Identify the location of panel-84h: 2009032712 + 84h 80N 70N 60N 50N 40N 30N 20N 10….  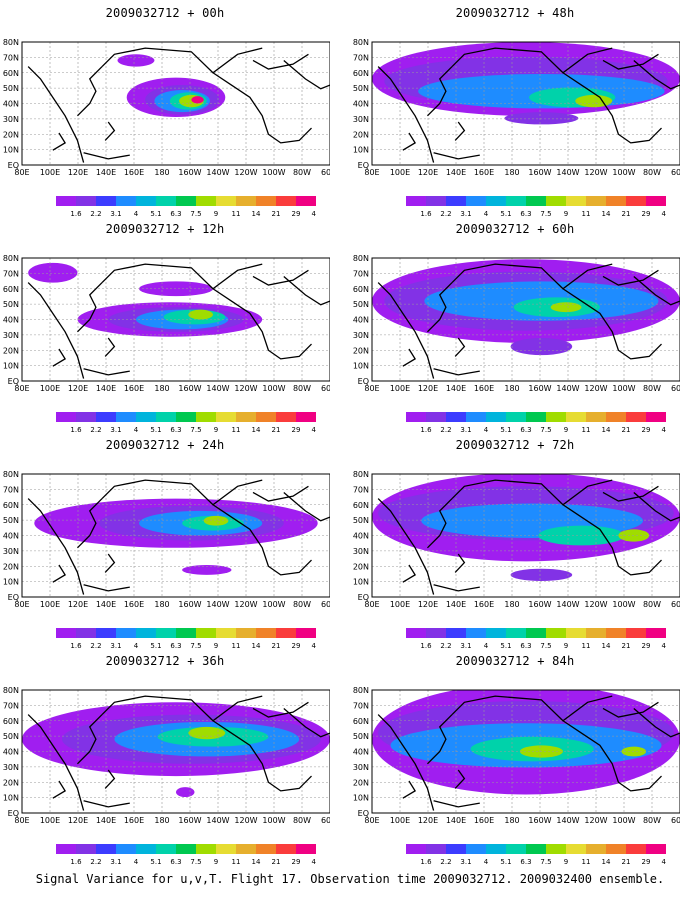
(515, 758).